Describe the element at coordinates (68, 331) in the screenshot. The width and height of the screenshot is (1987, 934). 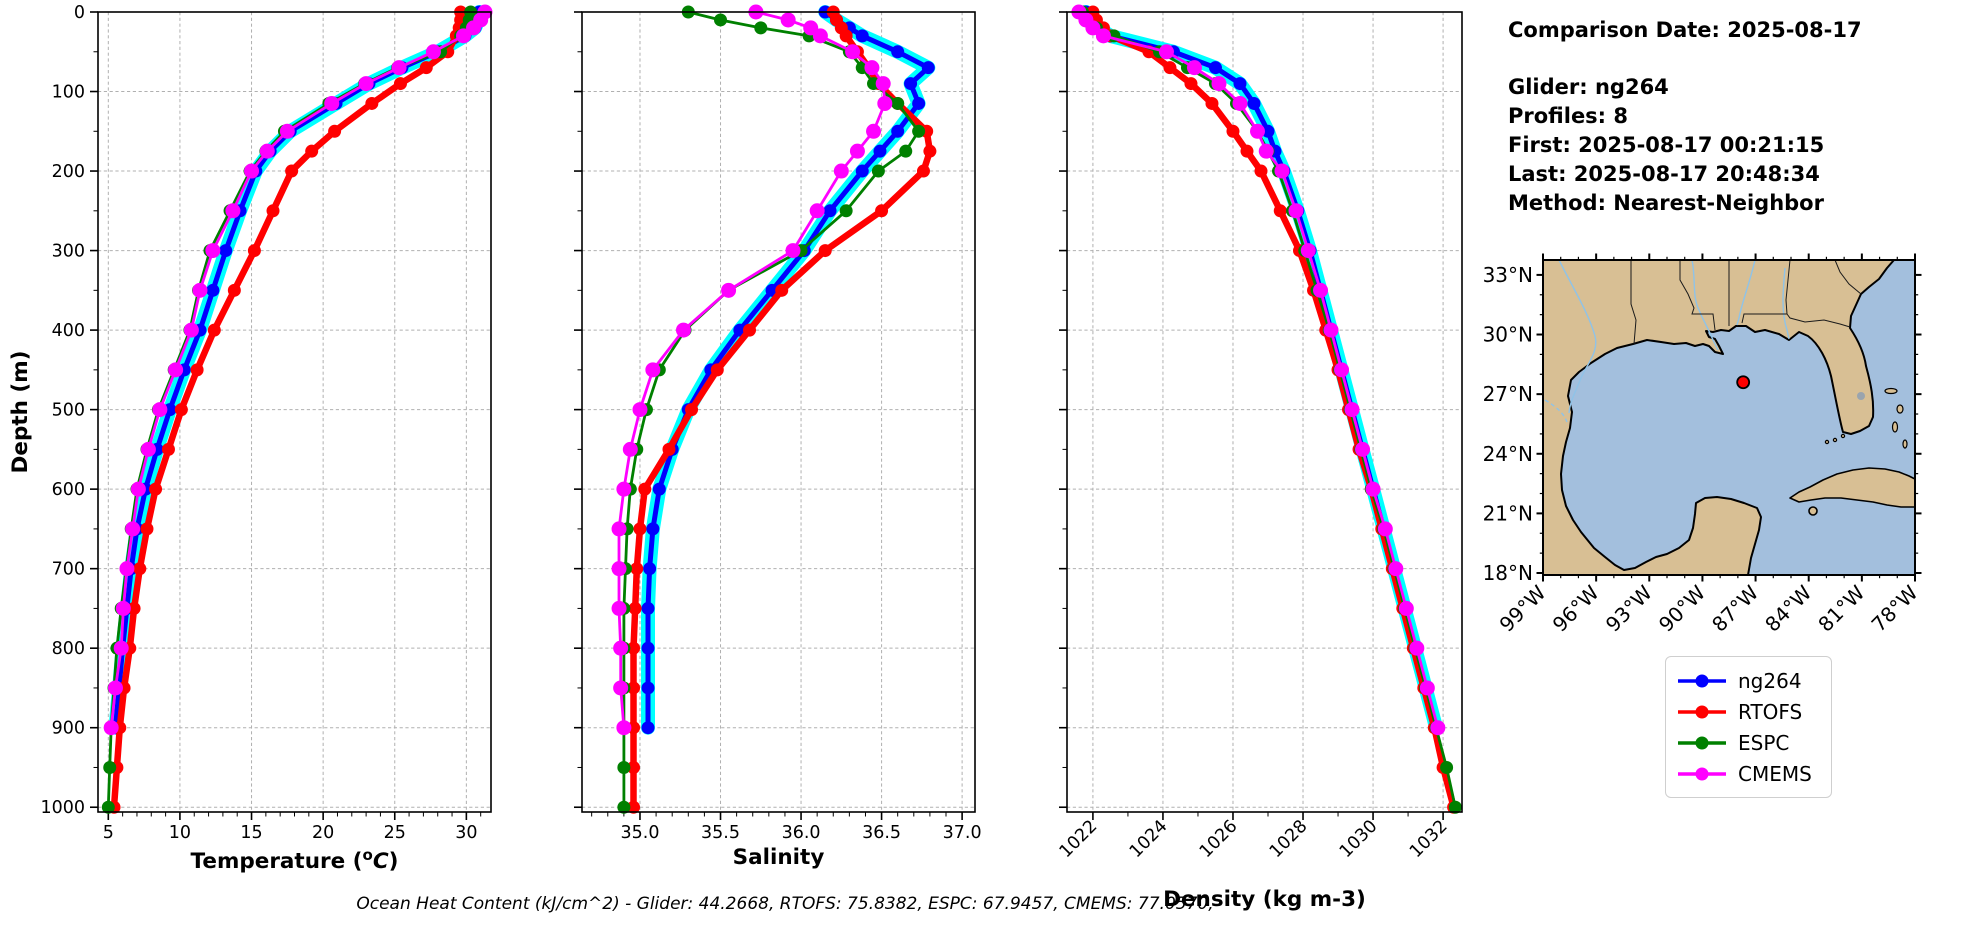
I see `svg-text: 400` at that location.